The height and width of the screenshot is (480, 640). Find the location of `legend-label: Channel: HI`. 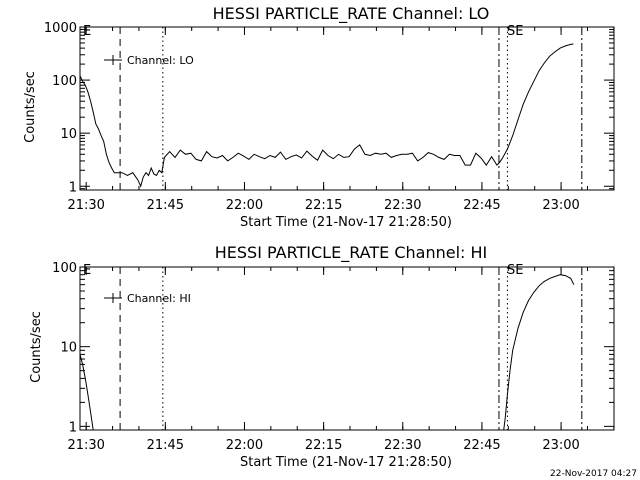

legend-label: Channel: HI is located at coordinates (159, 298).